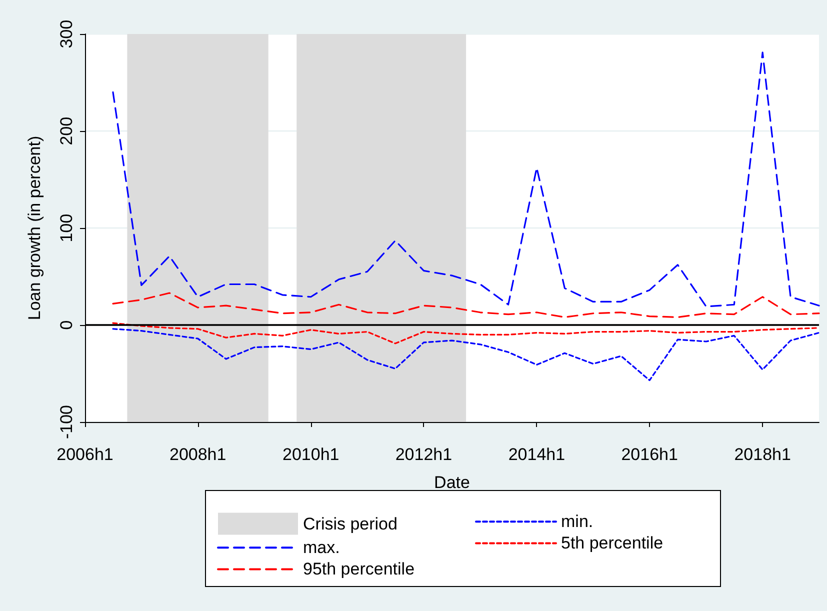 This screenshot has height=611, width=827. Describe the element at coordinates (311, 454) in the screenshot. I see `x-tick-label: 2010h1` at that location.